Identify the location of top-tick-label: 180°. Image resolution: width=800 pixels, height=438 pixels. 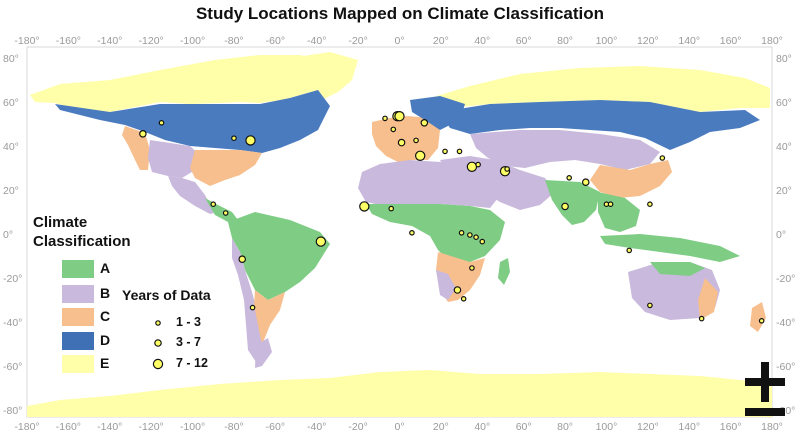
(772, 41).